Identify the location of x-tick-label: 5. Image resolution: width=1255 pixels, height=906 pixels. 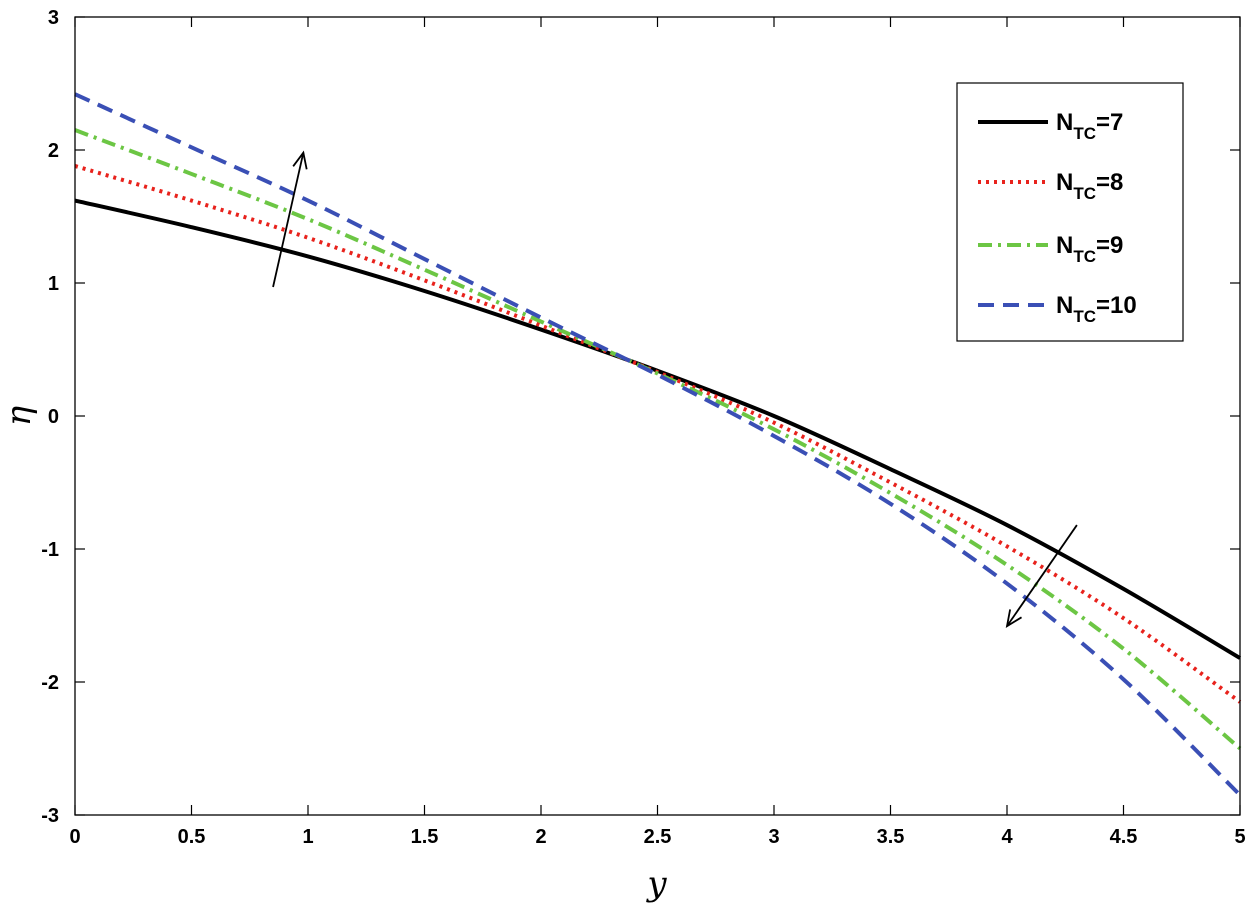
(1239, 837).